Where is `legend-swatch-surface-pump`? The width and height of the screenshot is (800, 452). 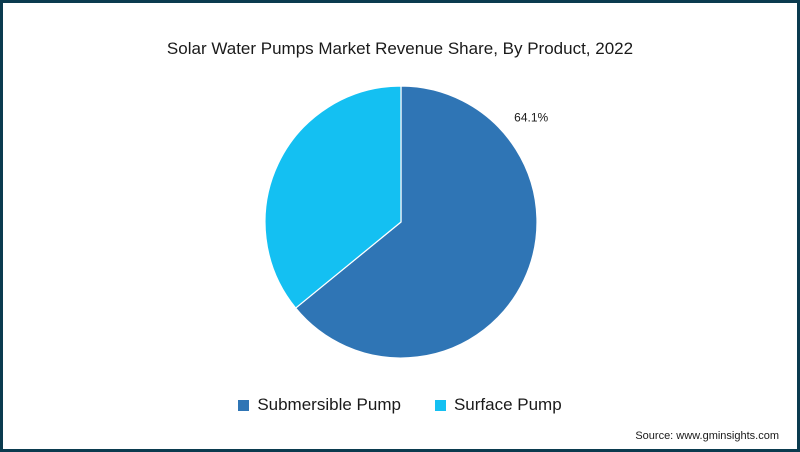 legend-swatch-surface-pump is located at coordinates (440, 405).